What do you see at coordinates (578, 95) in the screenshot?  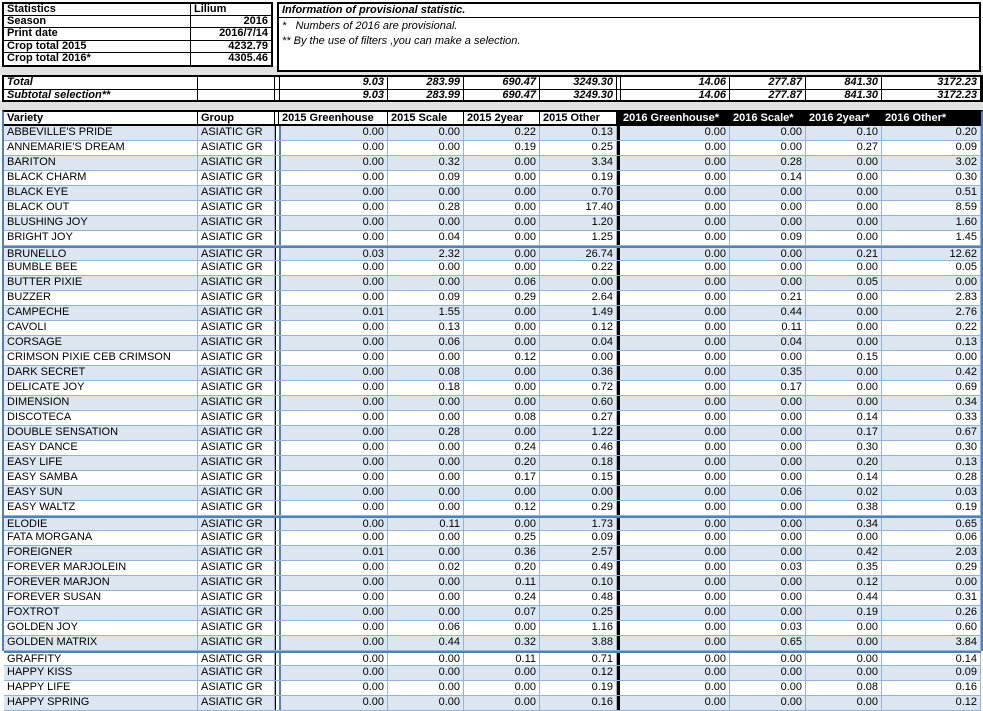 I see `subtotal-2015-other: 3249.30` at bounding box center [578, 95].